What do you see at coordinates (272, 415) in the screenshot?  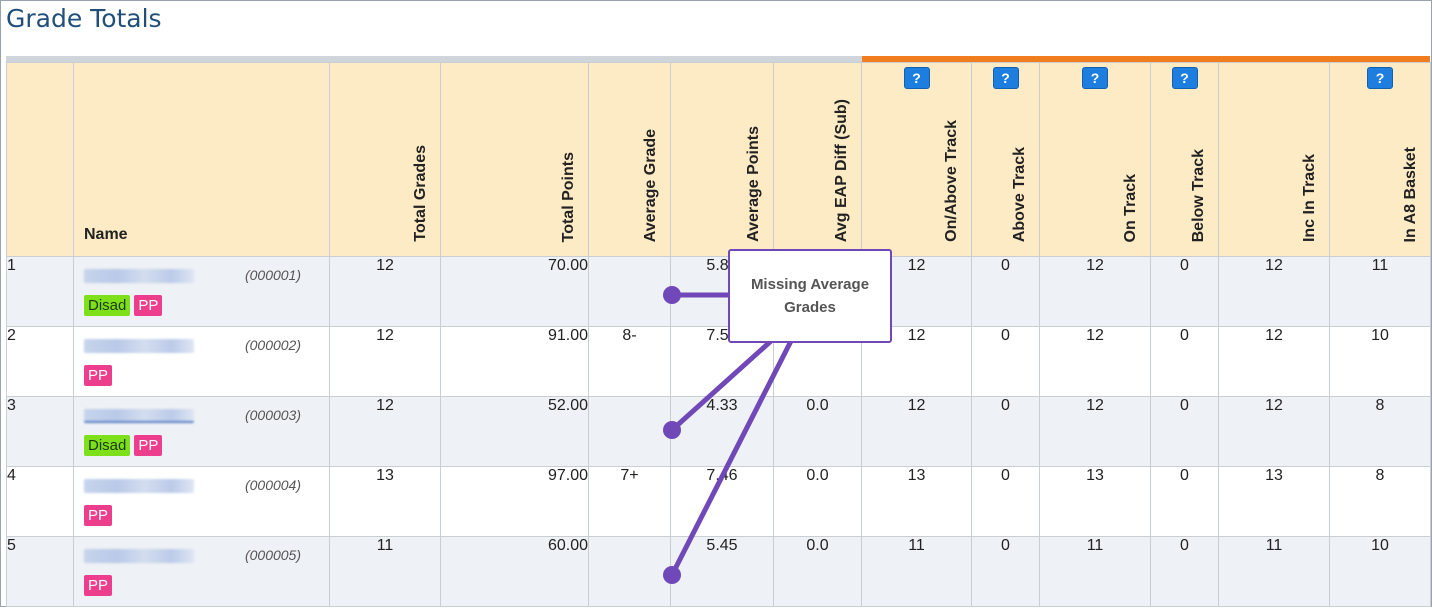 I see `pupil-id: (000003)` at bounding box center [272, 415].